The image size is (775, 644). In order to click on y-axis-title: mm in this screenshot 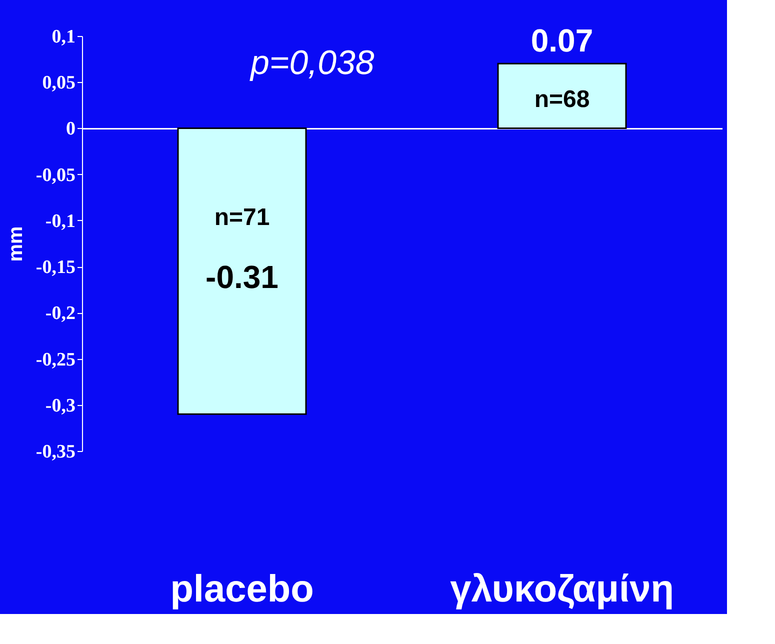, I will do `click(15, 244)`.